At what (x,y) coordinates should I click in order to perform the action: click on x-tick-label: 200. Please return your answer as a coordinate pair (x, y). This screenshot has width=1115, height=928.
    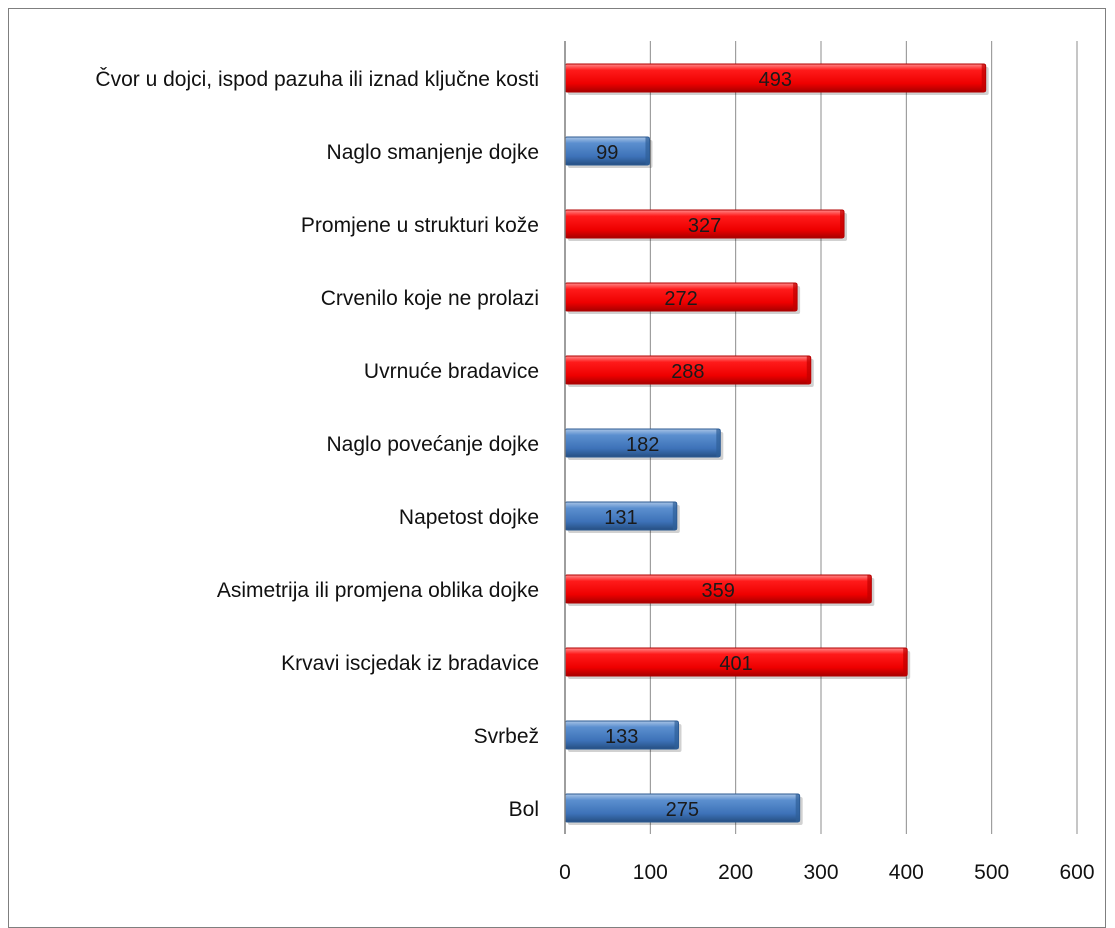
    Looking at the image, I should click on (735, 872).